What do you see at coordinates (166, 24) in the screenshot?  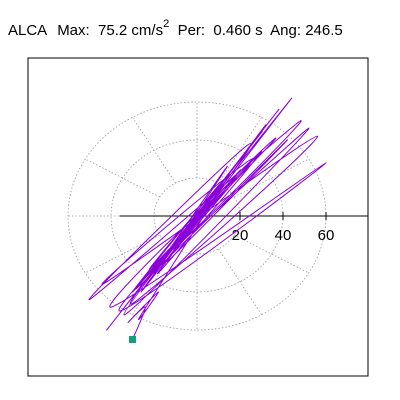 I see `max-unit-exponent: 2` at bounding box center [166, 24].